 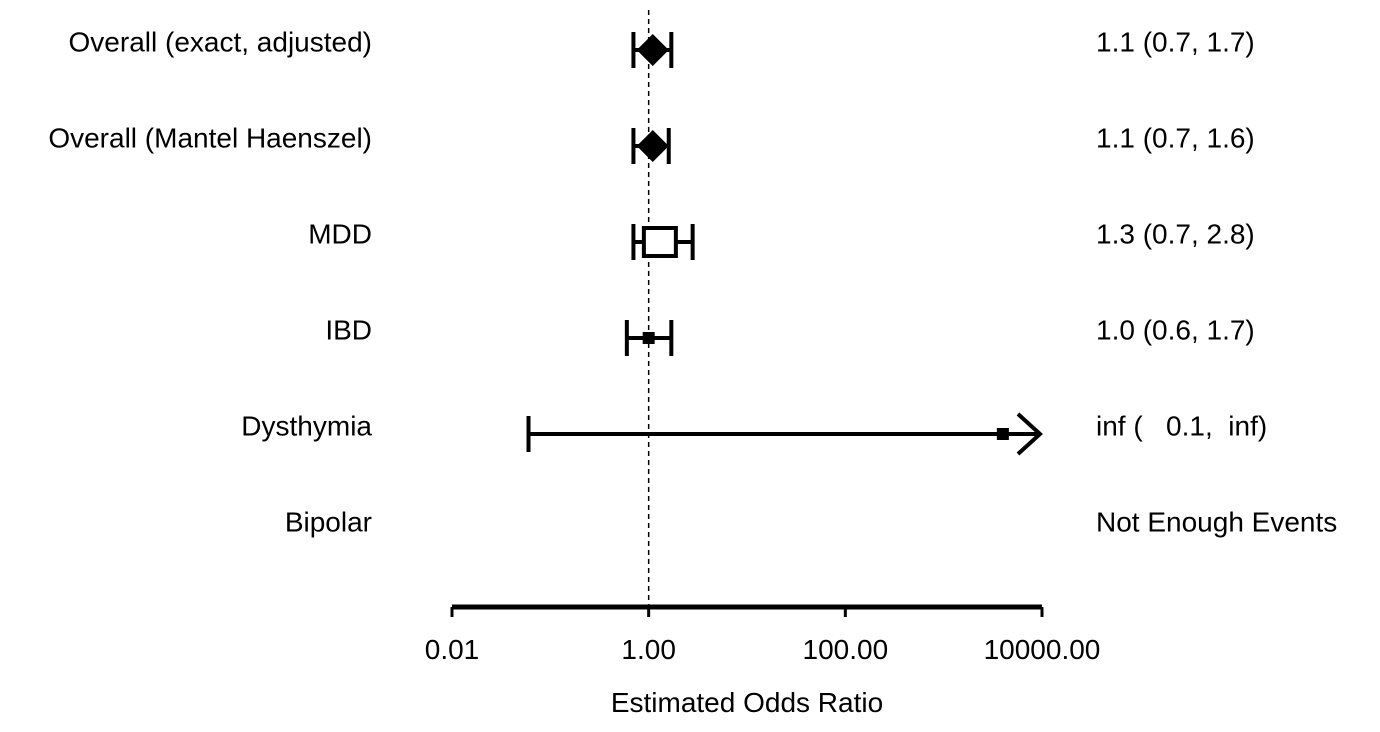 What do you see at coordinates (1029, 434) in the screenshot?
I see `ci-upper-arrow-dysthymia` at bounding box center [1029, 434].